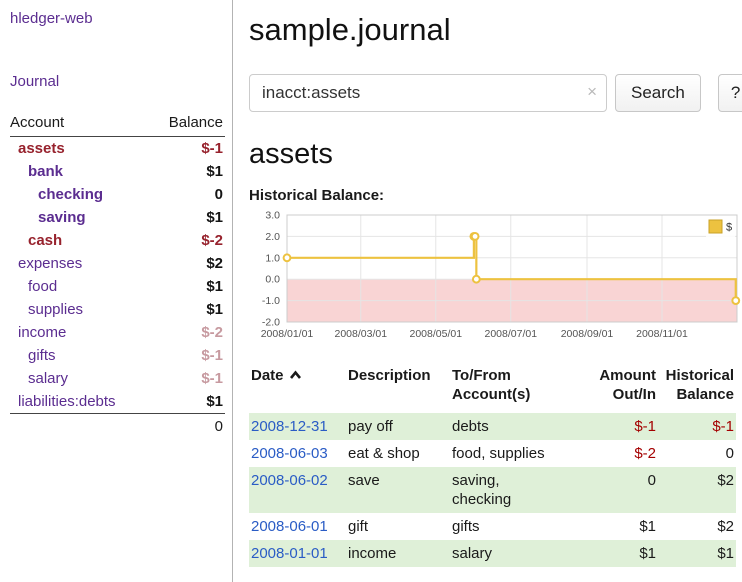 This screenshot has width=742, height=582. What do you see at coordinates (645, 453) in the screenshot?
I see `register-amount: $-2` at bounding box center [645, 453].